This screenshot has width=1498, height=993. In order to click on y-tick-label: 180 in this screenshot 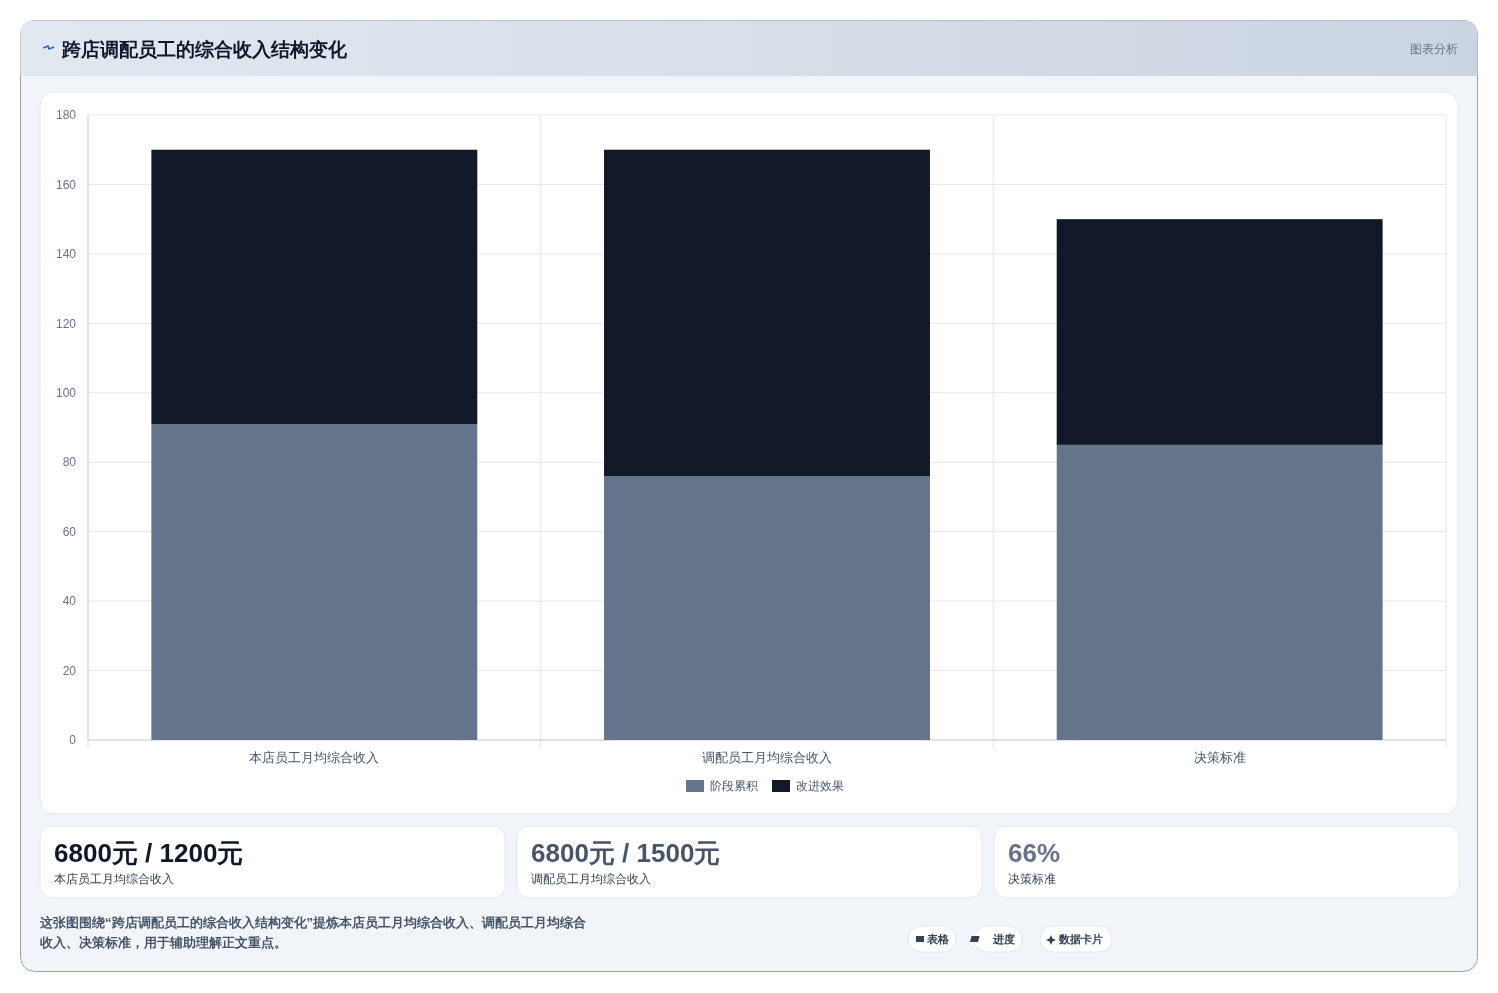, I will do `click(66, 115)`.